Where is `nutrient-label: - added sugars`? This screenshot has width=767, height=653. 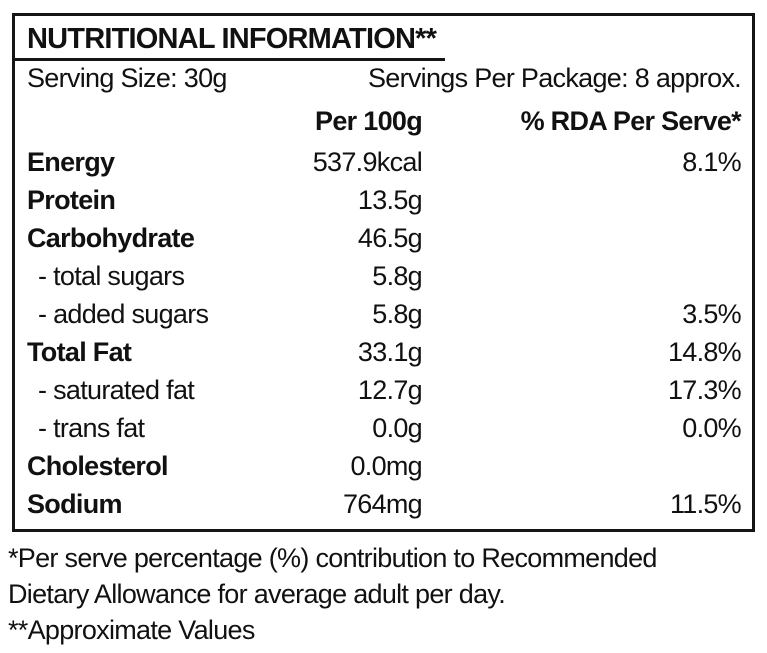
nutrient-label: - added sugars is located at coordinates (123, 314).